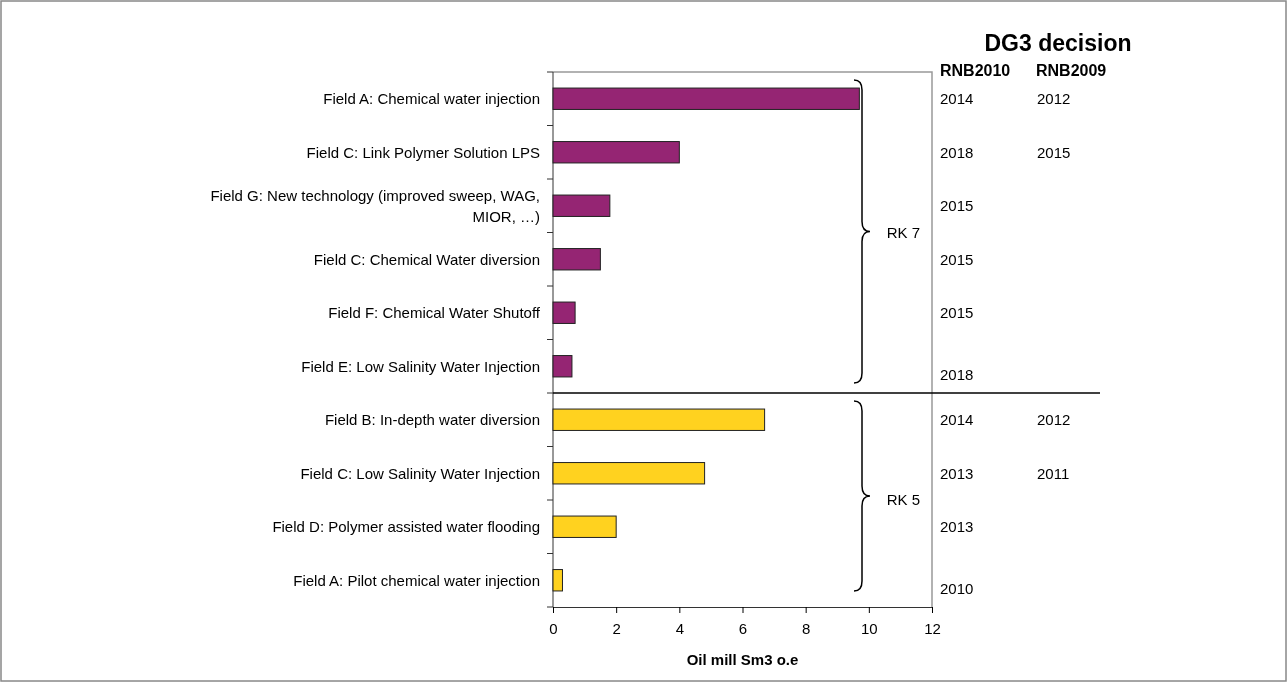  I want to click on text: 2011, so click(1053, 473).